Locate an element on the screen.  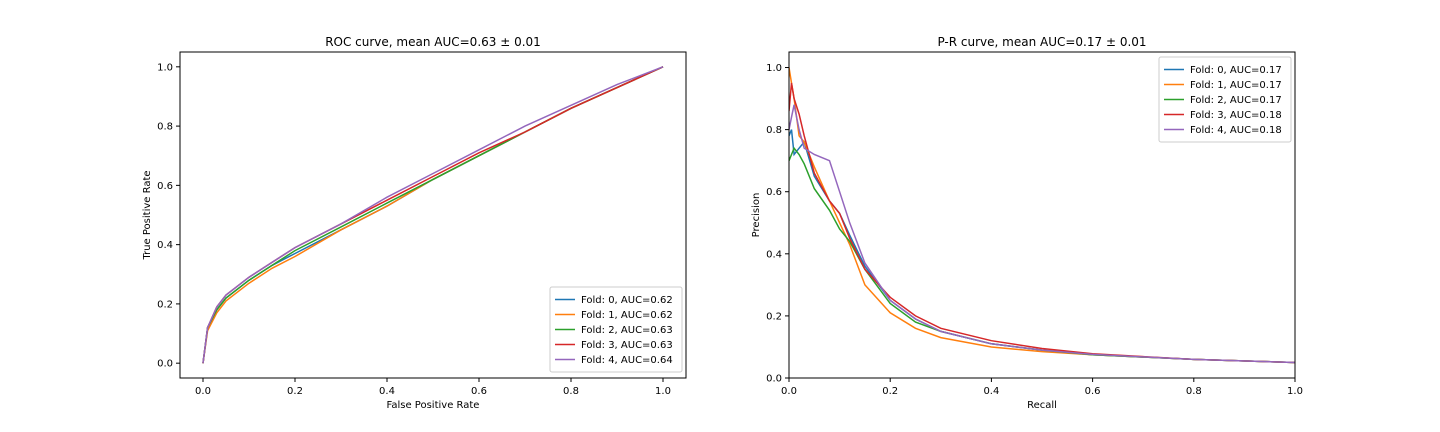
legend-label: Fold: 3, AUC=0.18 is located at coordinates (1236, 115).